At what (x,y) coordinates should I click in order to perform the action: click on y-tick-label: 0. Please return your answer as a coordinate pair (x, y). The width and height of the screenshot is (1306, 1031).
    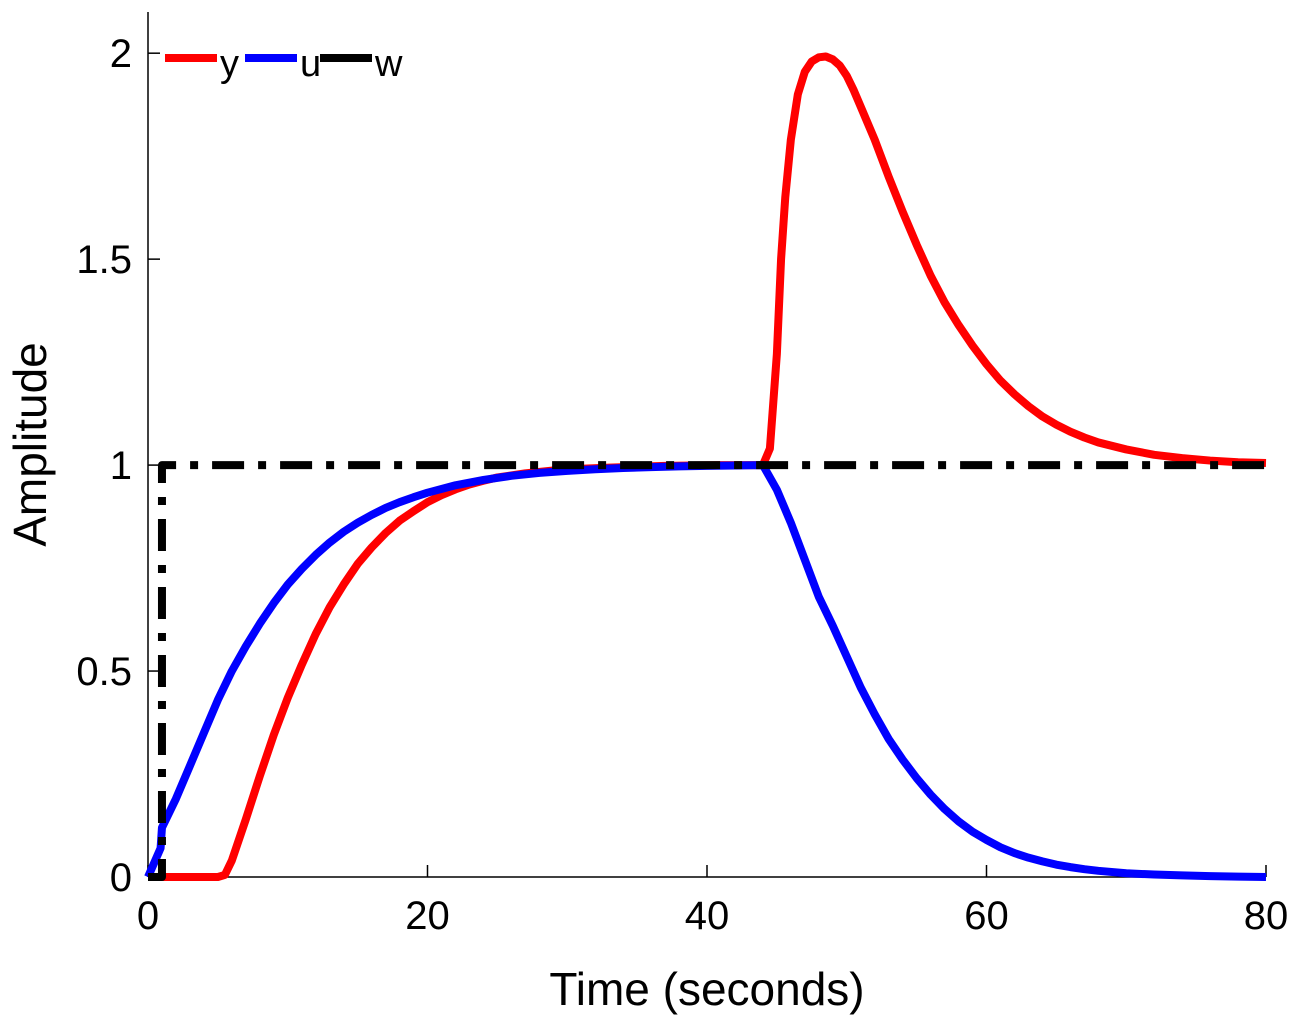
    Looking at the image, I should click on (121, 878).